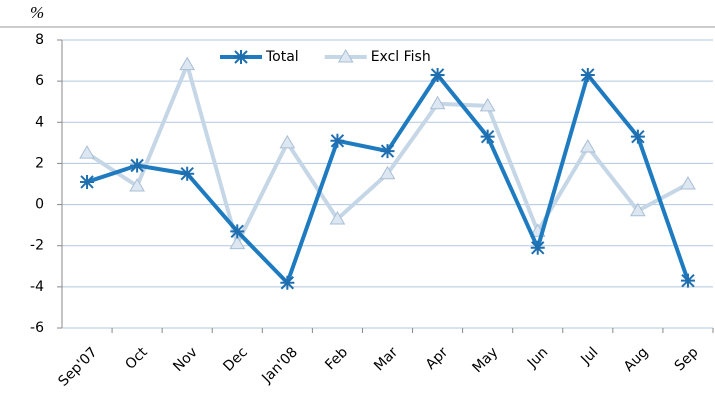 This screenshot has height=401, width=715. What do you see at coordinates (39, 205) in the screenshot?
I see `y-tick-label: 0` at bounding box center [39, 205].